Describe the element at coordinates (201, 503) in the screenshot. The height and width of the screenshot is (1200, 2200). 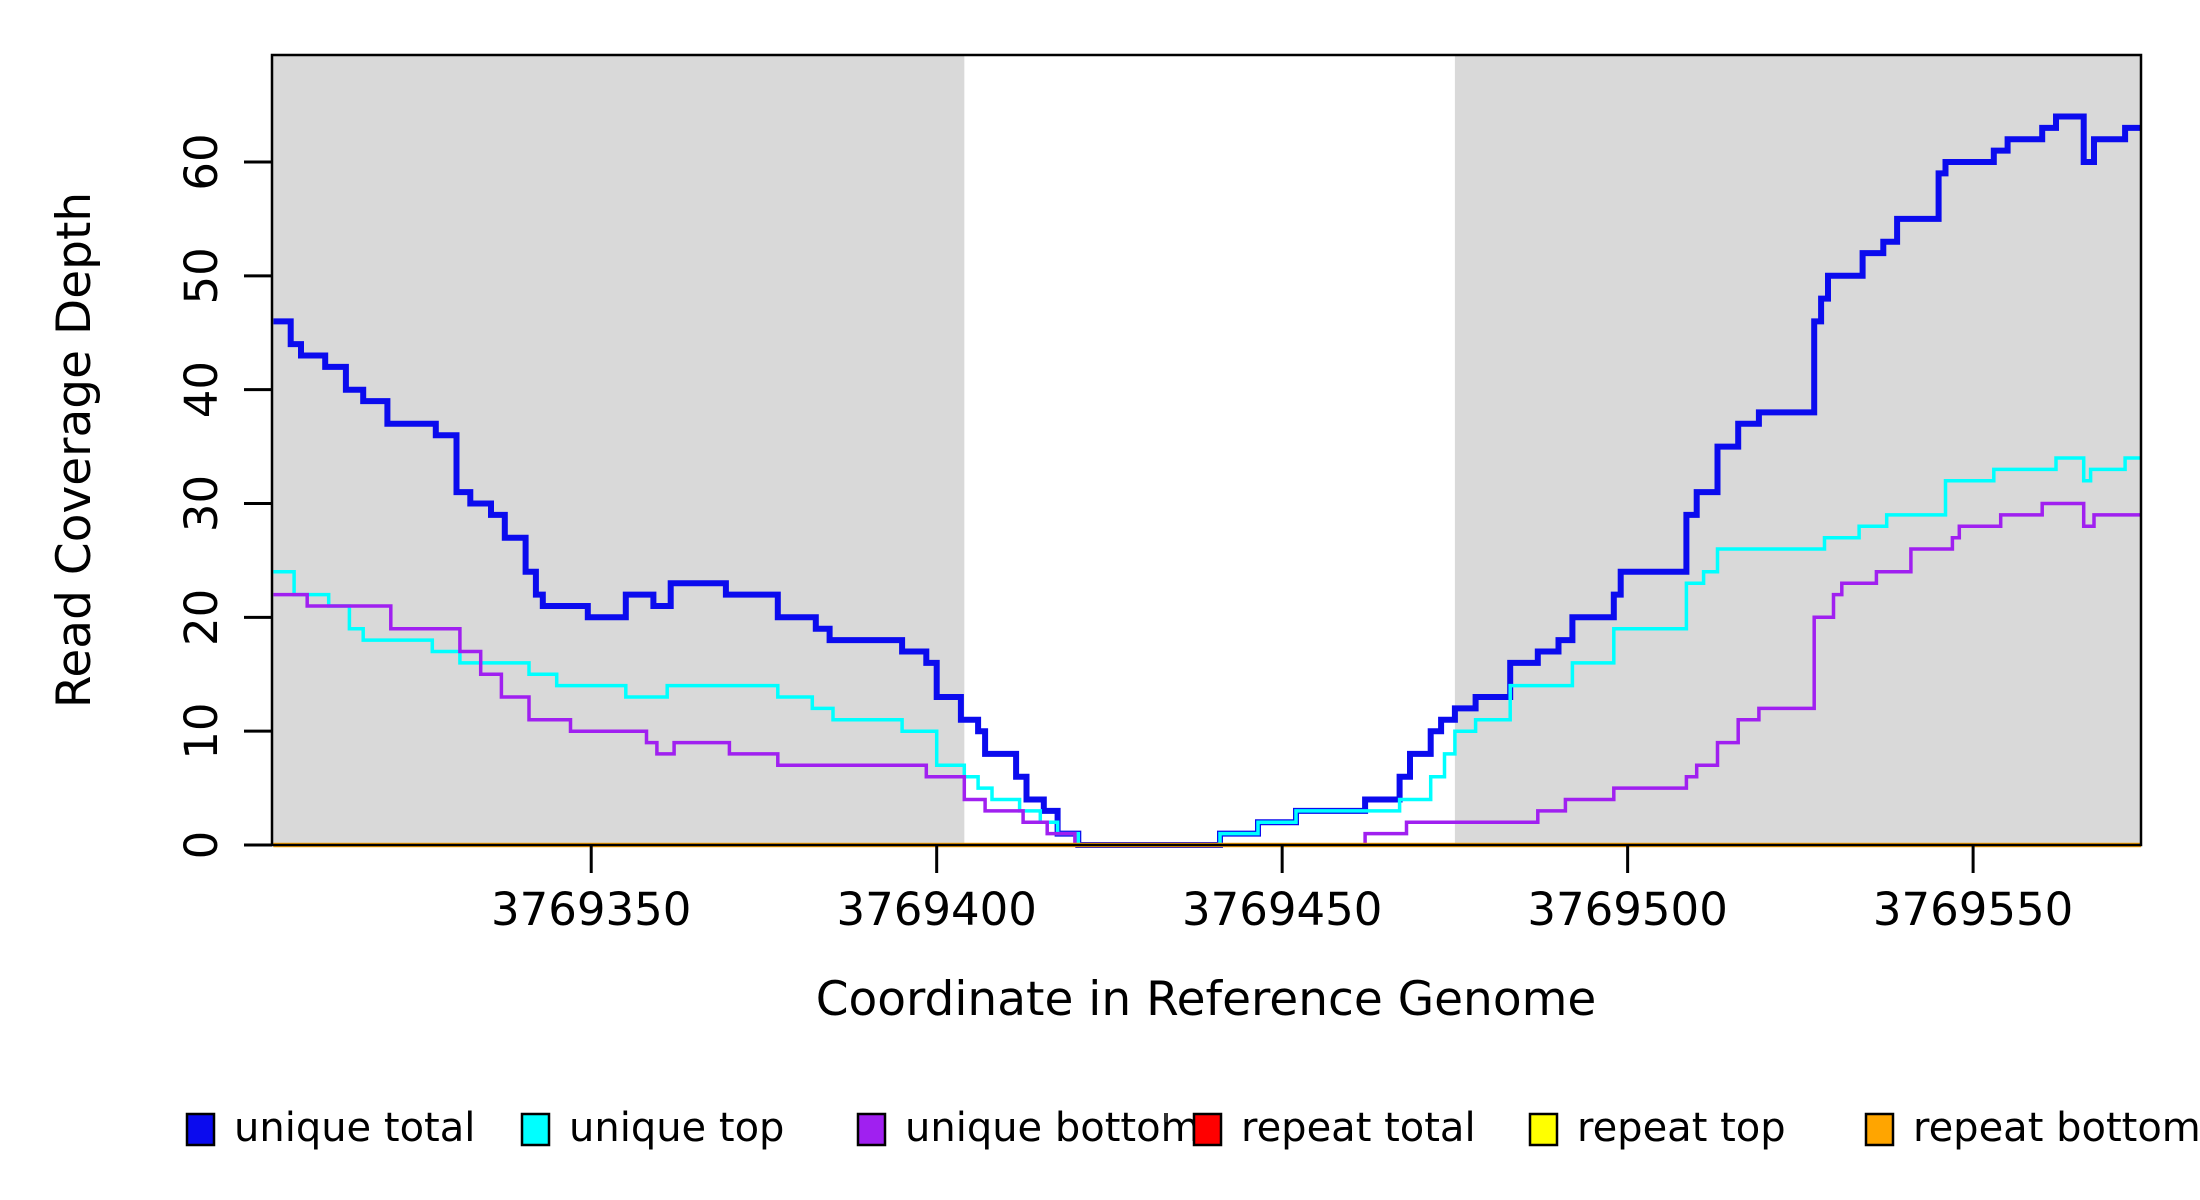
I see `y-tick-label: 30` at that location.